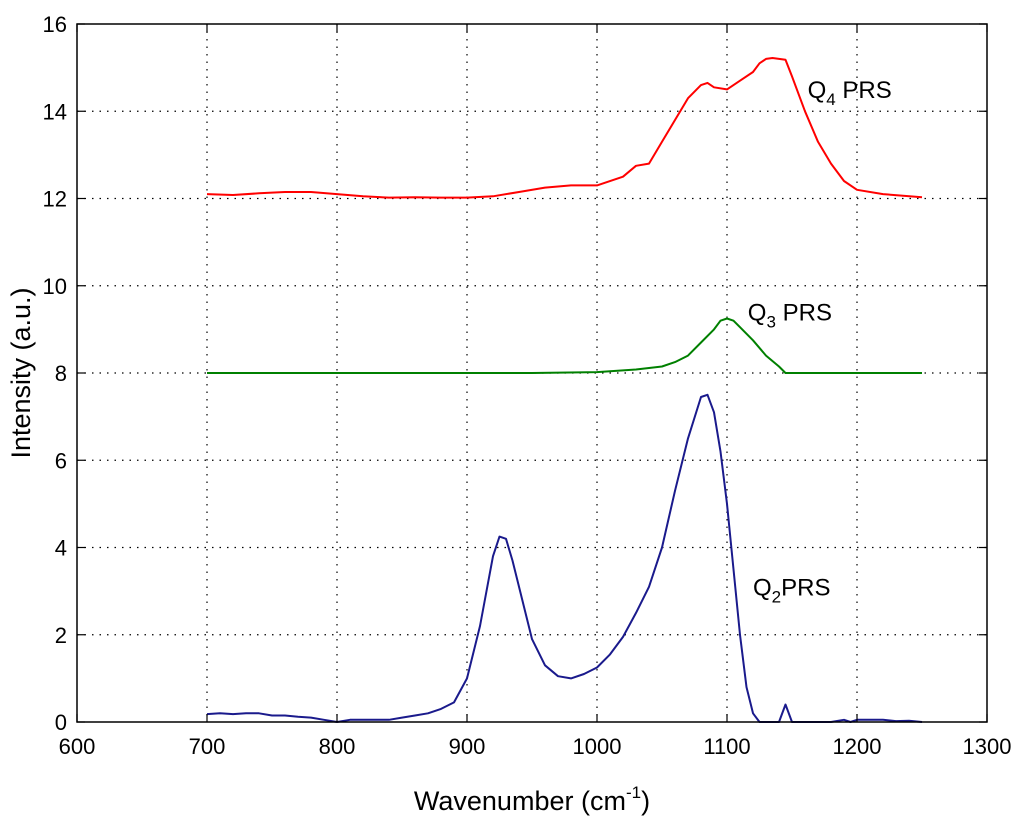 The width and height of the screenshot is (1020, 840). Describe the element at coordinates (337, 746) in the screenshot. I see `x-tick-label: 800` at that location.